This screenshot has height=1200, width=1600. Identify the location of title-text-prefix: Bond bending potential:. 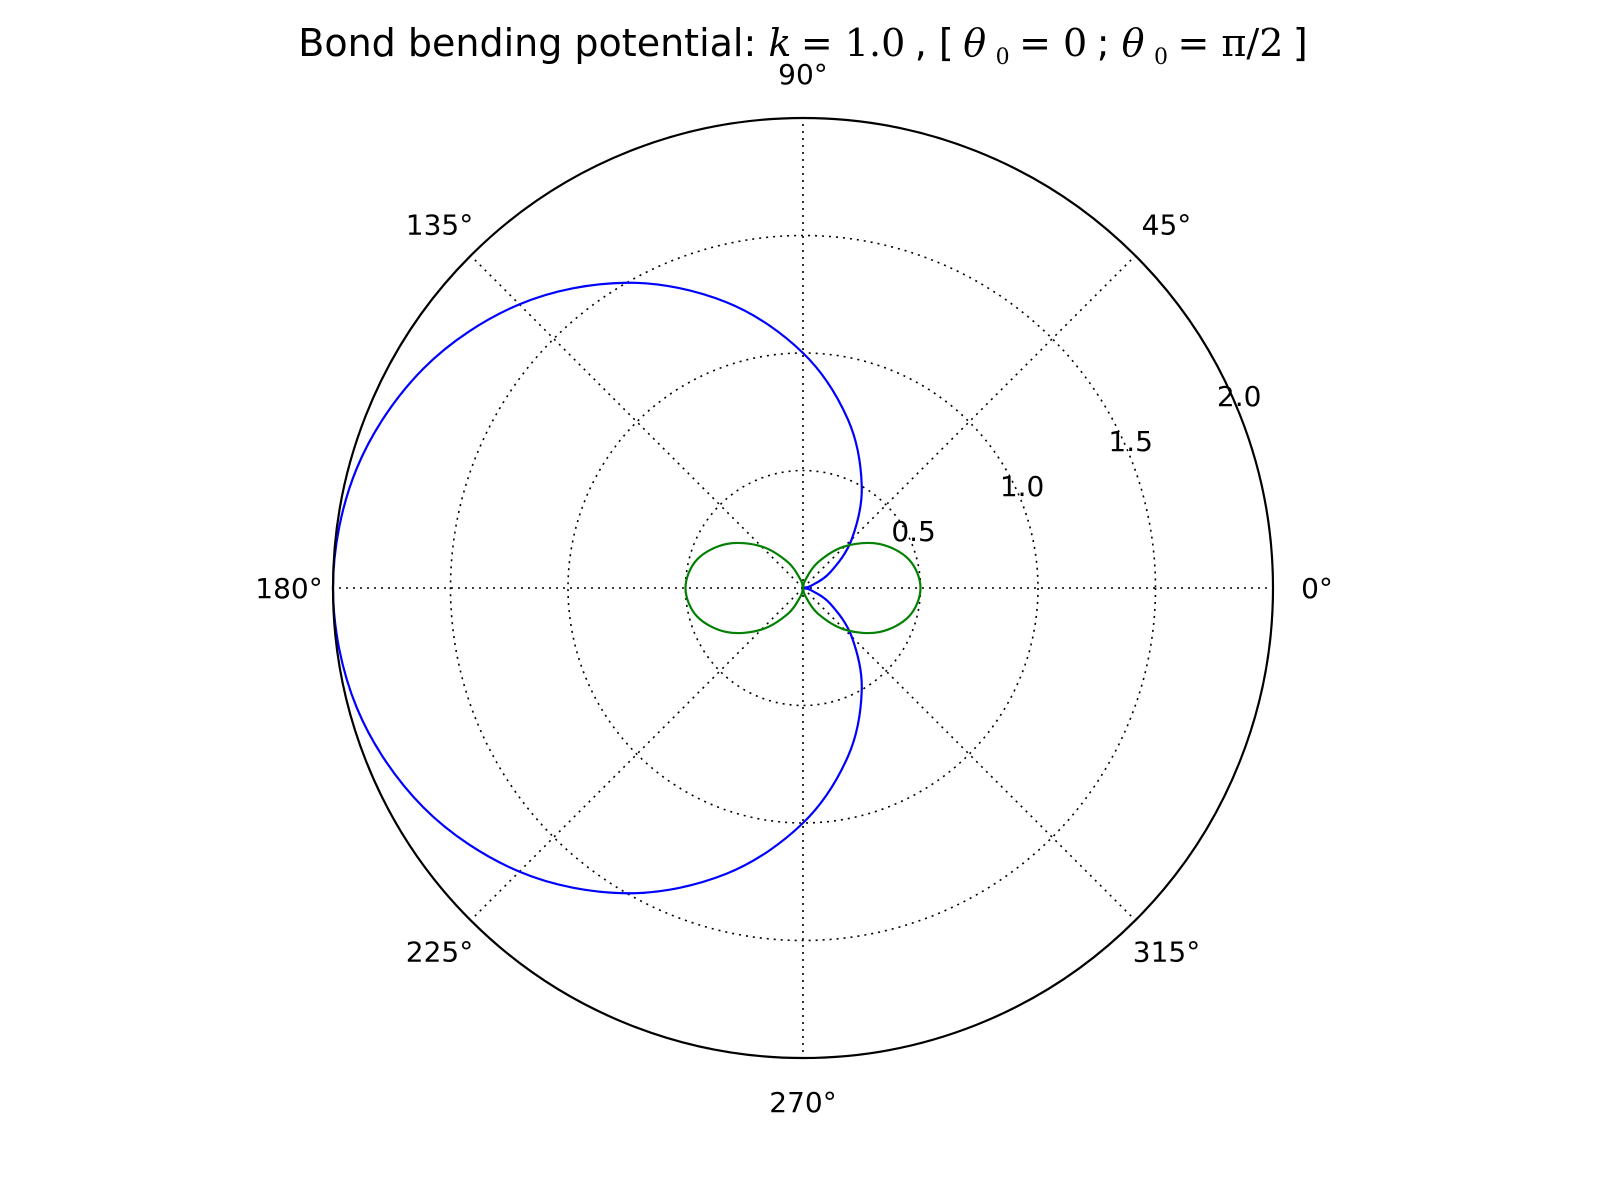
(533, 43).